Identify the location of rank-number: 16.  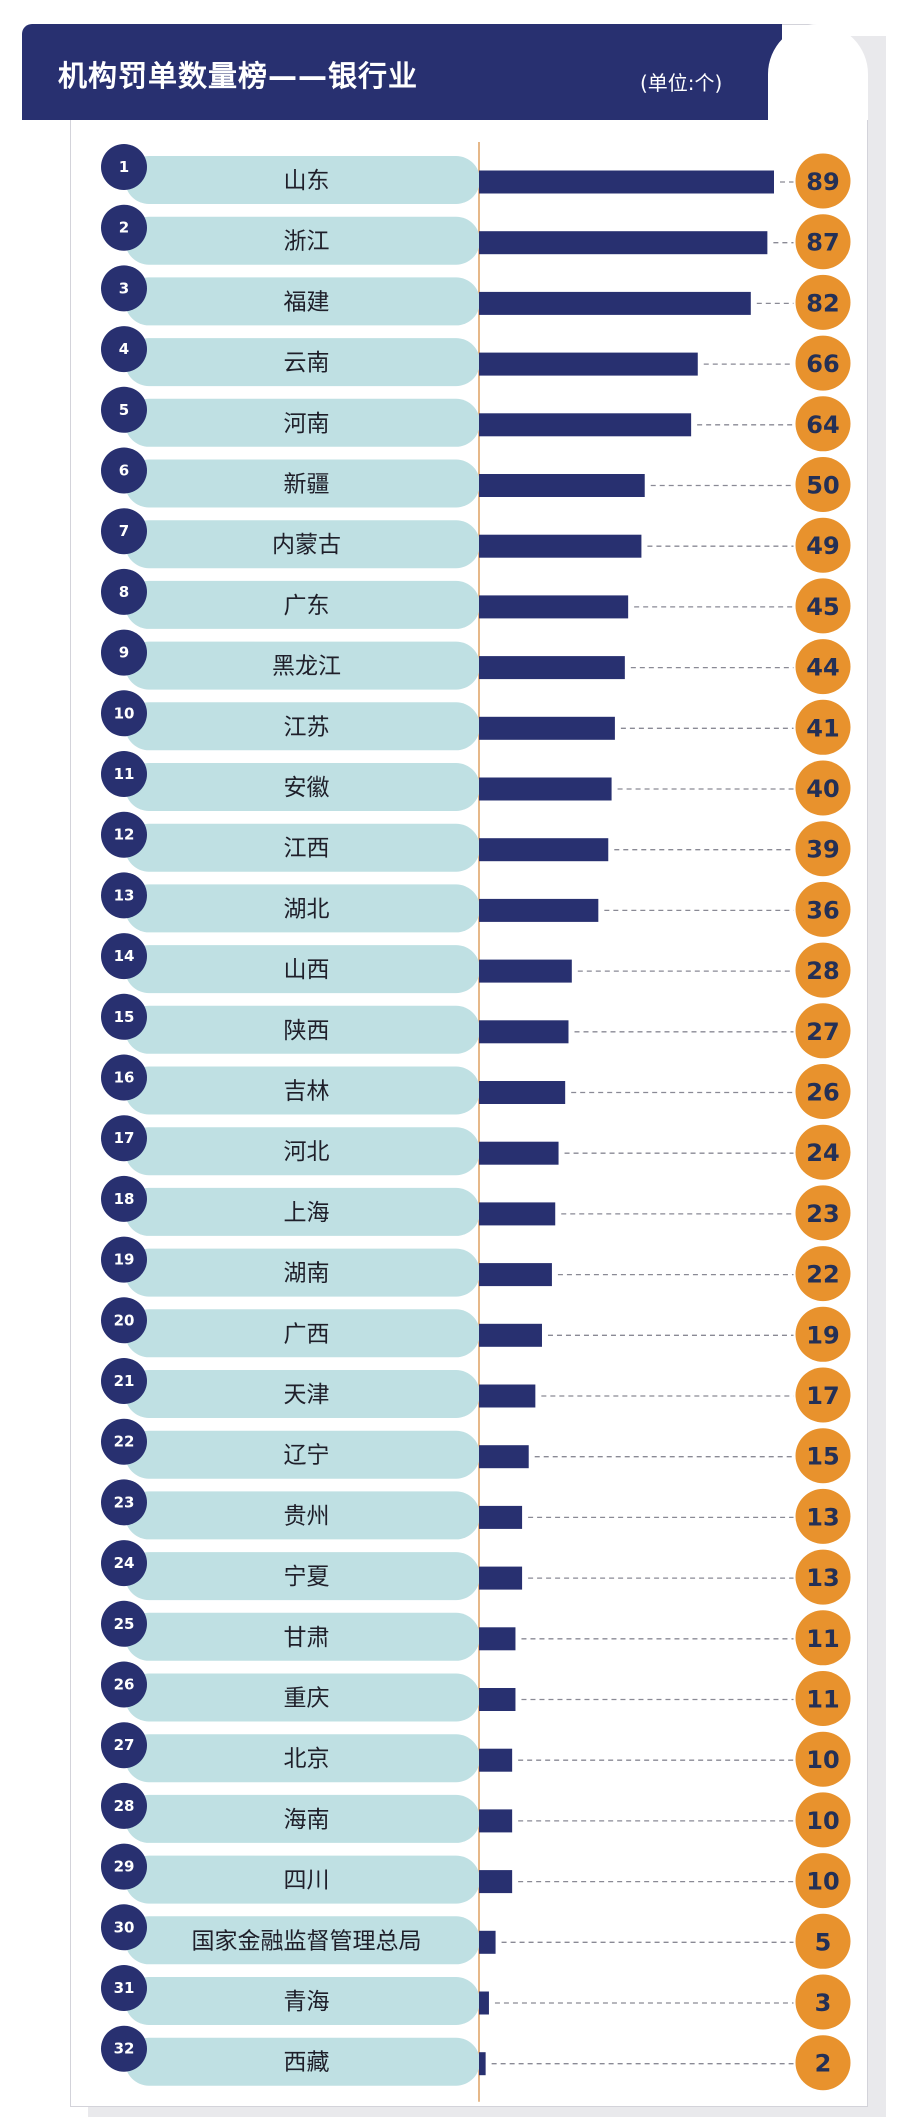
(124, 1078).